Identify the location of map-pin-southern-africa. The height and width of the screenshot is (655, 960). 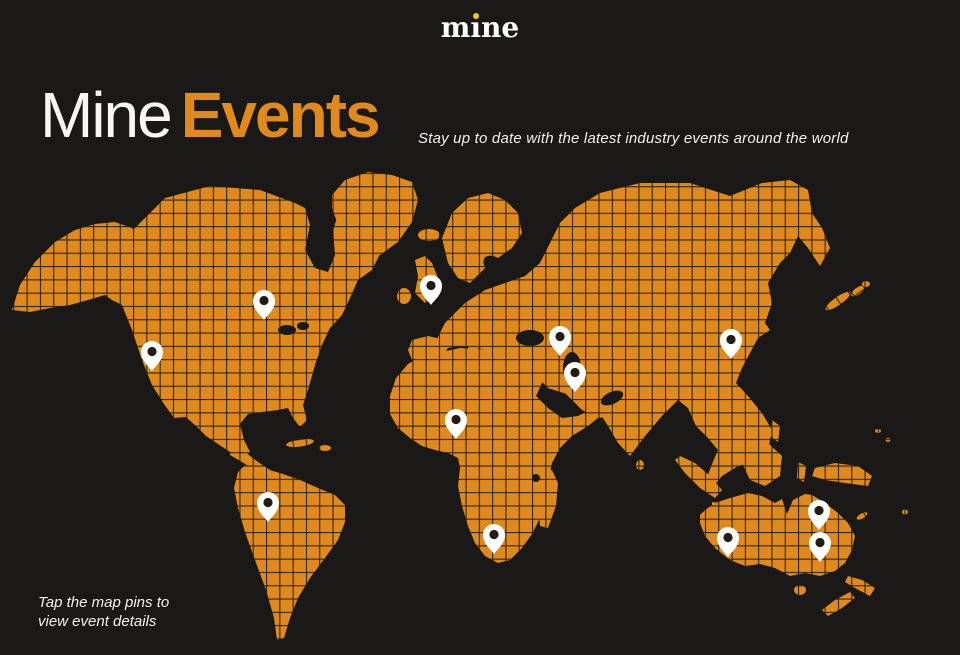
(494, 539).